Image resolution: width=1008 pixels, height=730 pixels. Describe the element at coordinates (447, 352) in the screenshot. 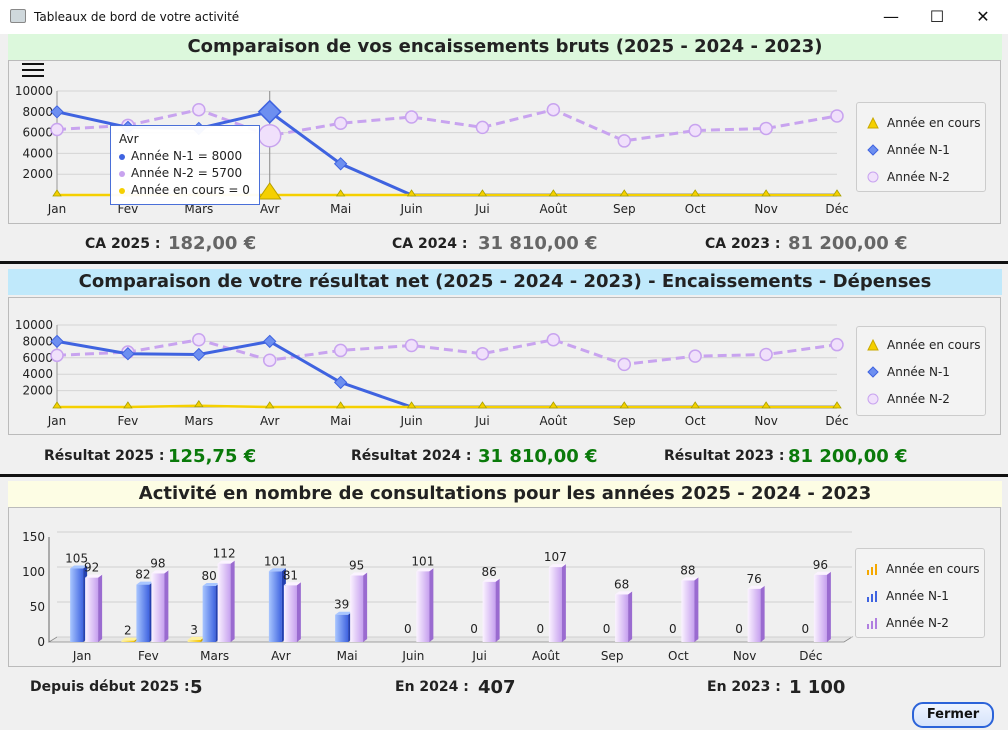

I see `series-line-n2` at that location.